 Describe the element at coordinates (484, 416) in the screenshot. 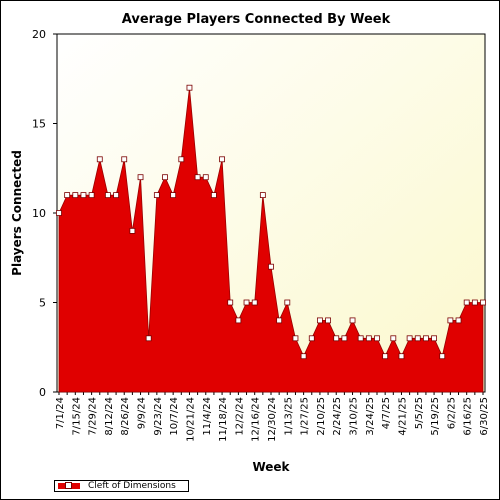

I see `x-tick-label: 6/30/25` at that location.